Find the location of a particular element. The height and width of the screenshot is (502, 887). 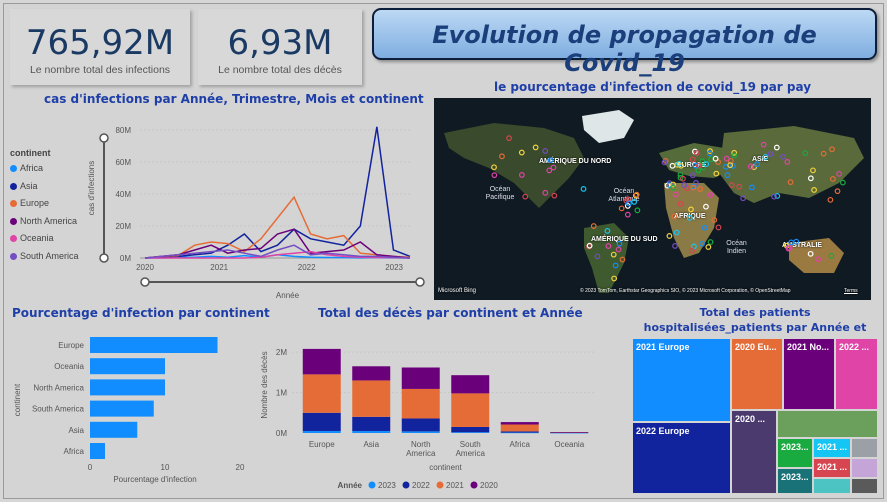

legend-title: Année is located at coordinates (350, 485).